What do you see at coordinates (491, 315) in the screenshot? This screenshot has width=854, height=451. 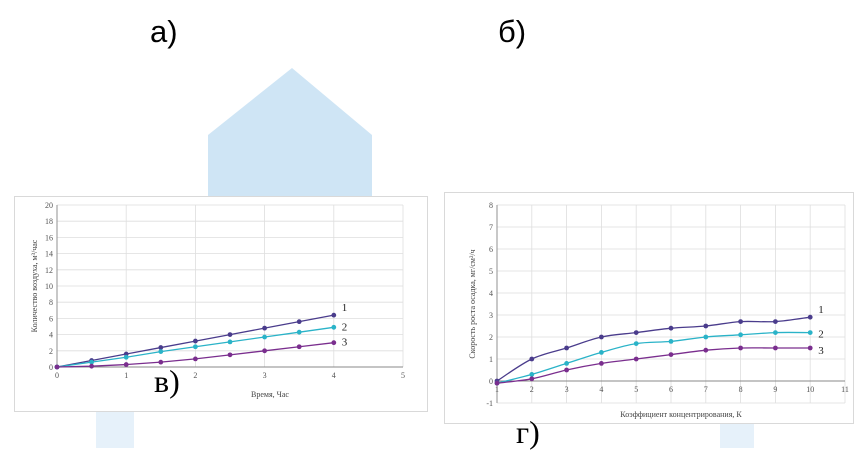 I see `y-tick-label: 3` at bounding box center [491, 315].